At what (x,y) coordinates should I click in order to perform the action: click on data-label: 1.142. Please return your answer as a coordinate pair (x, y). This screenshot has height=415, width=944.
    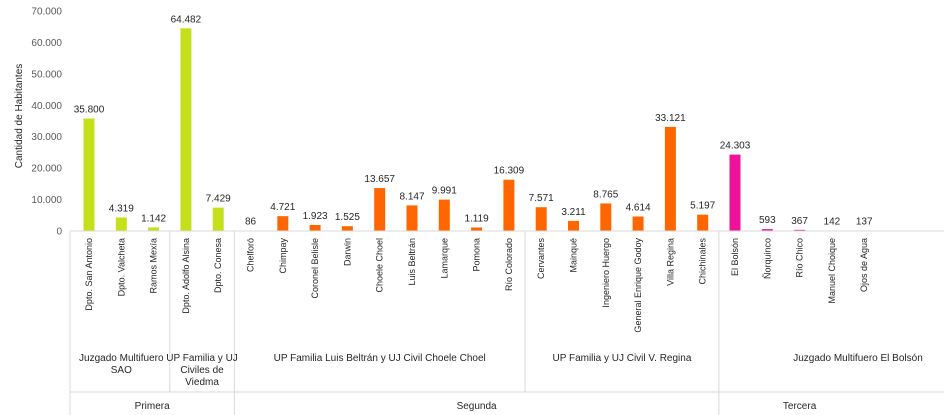
    Looking at the image, I should click on (153, 218).